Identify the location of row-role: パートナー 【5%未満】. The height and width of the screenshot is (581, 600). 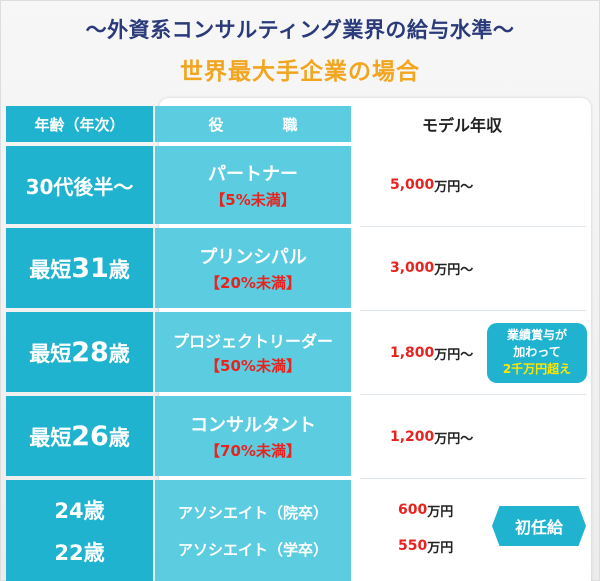
(253, 185).